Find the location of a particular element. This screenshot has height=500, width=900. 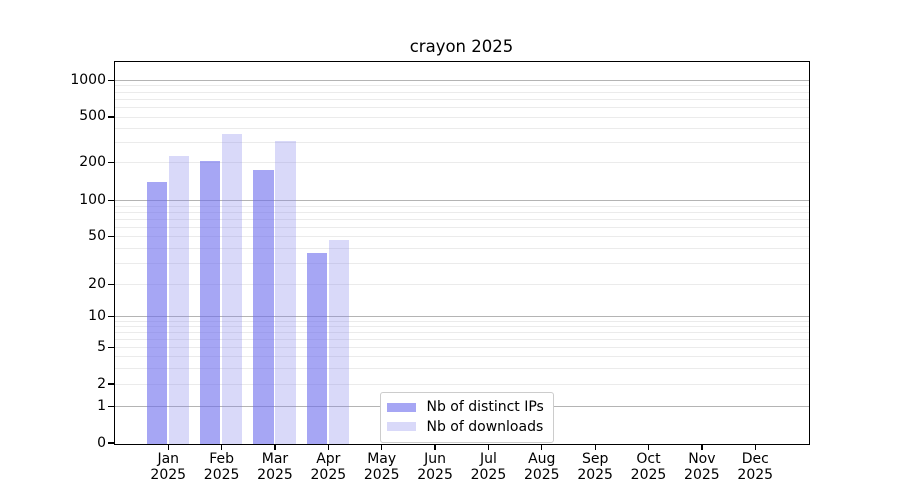

x-tick-dec is located at coordinates (755, 447).